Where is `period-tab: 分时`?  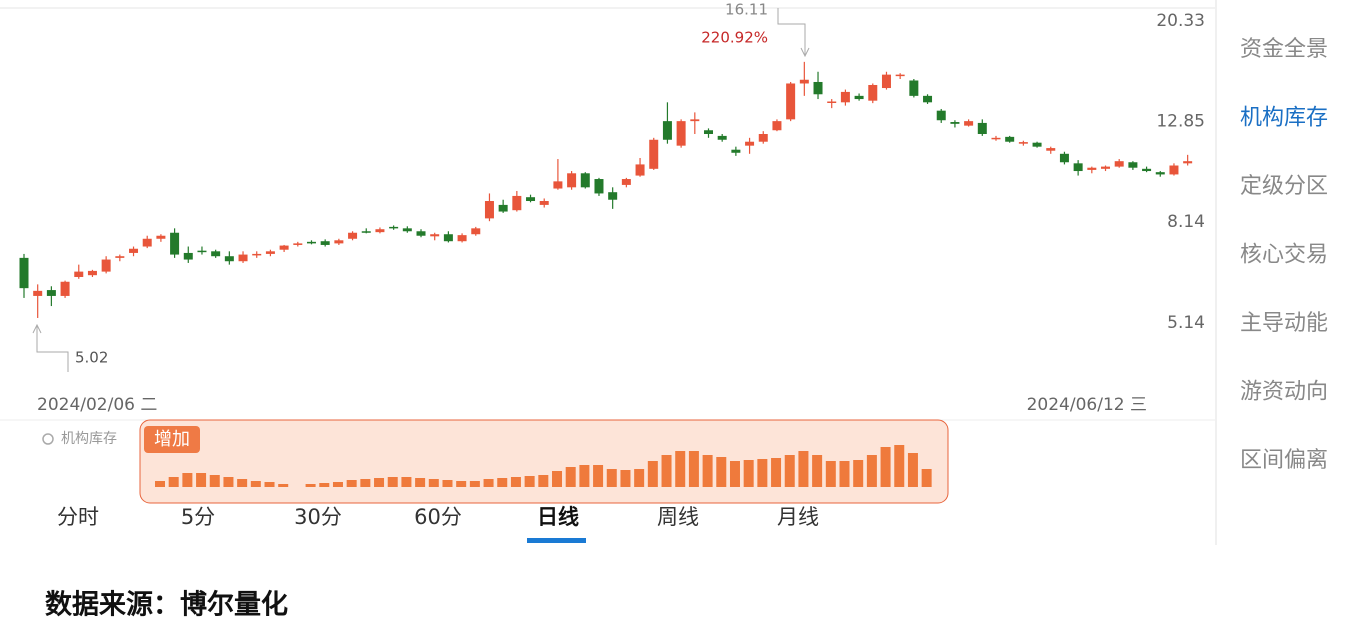
period-tab: 分时 is located at coordinates (78, 517).